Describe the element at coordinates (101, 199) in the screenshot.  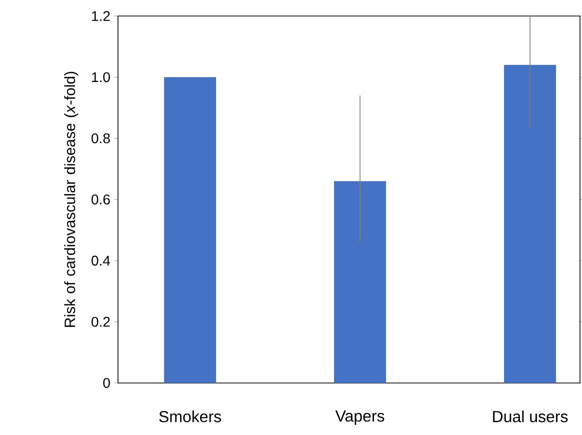
I see `y-tick-label: 0.6` at that location.